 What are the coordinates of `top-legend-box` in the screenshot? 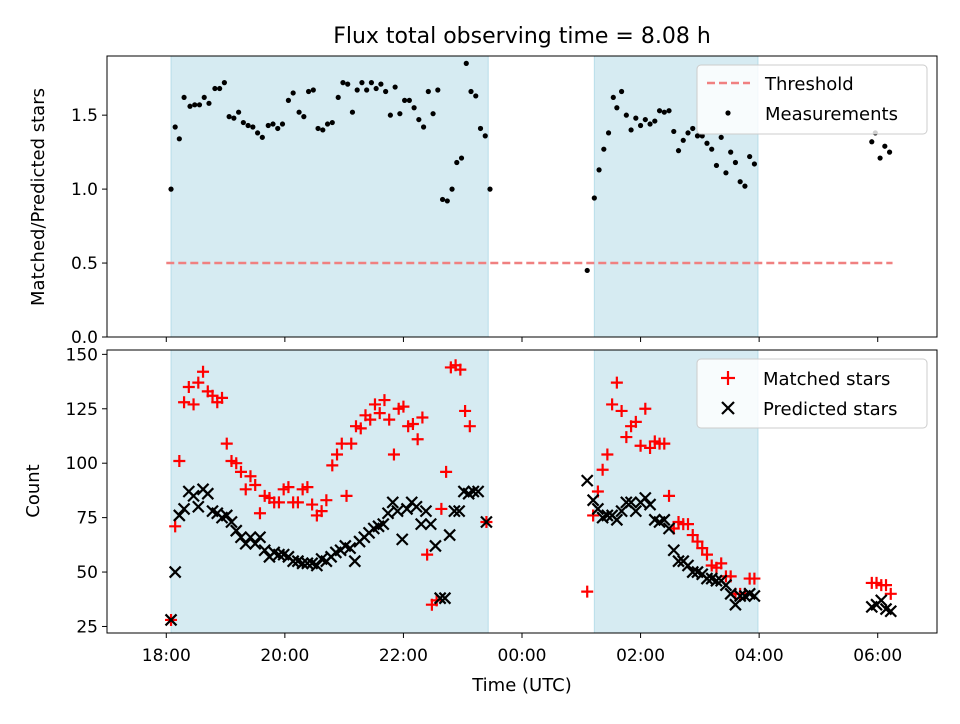 It's located at (812, 99).